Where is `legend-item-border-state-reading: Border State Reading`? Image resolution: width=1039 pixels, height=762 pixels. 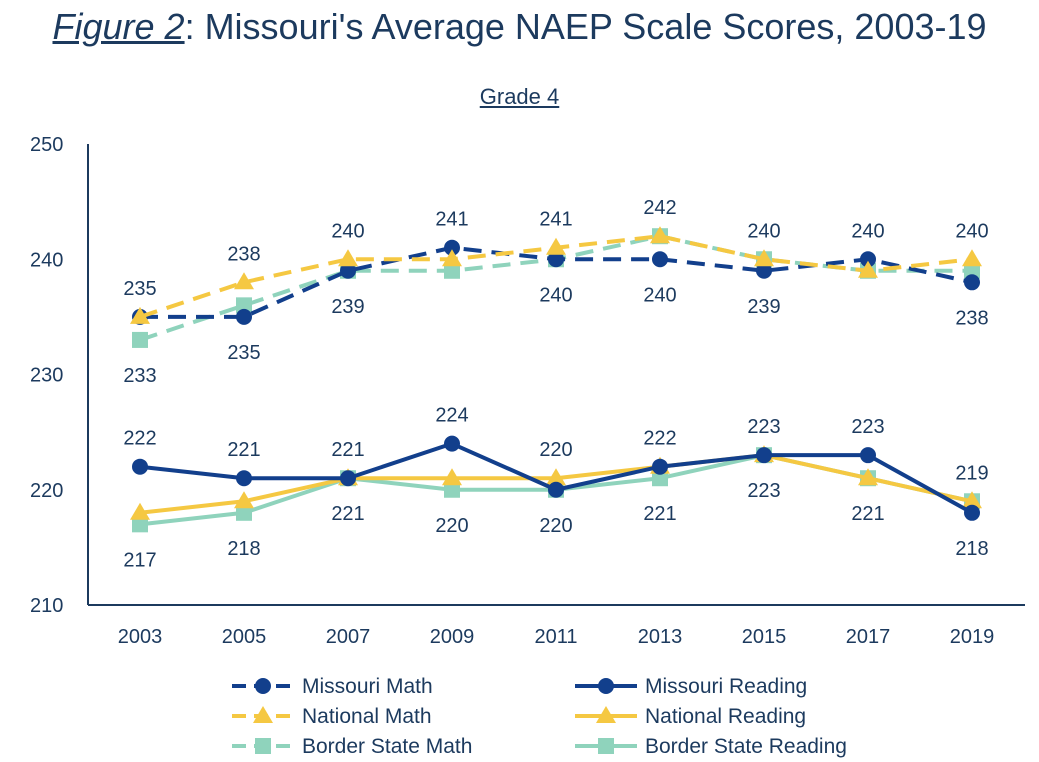 legend-item-border-state-reading: Border State Reading is located at coordinates (711, 746).